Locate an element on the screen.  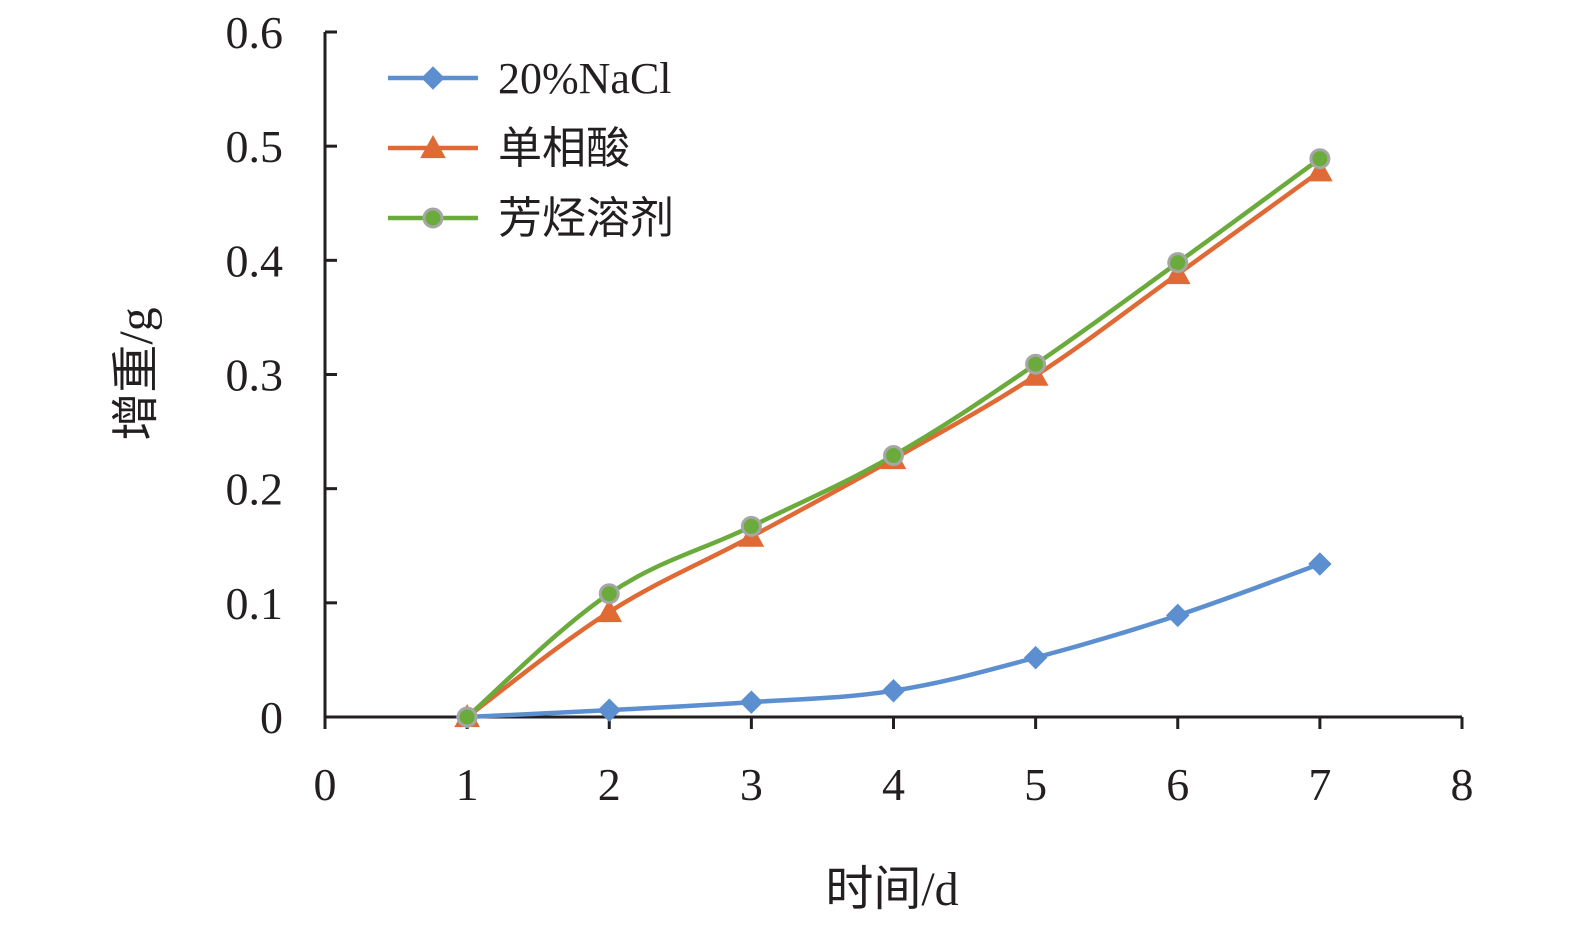
x-tick-label: 3 is located at coordinates (751, 784).